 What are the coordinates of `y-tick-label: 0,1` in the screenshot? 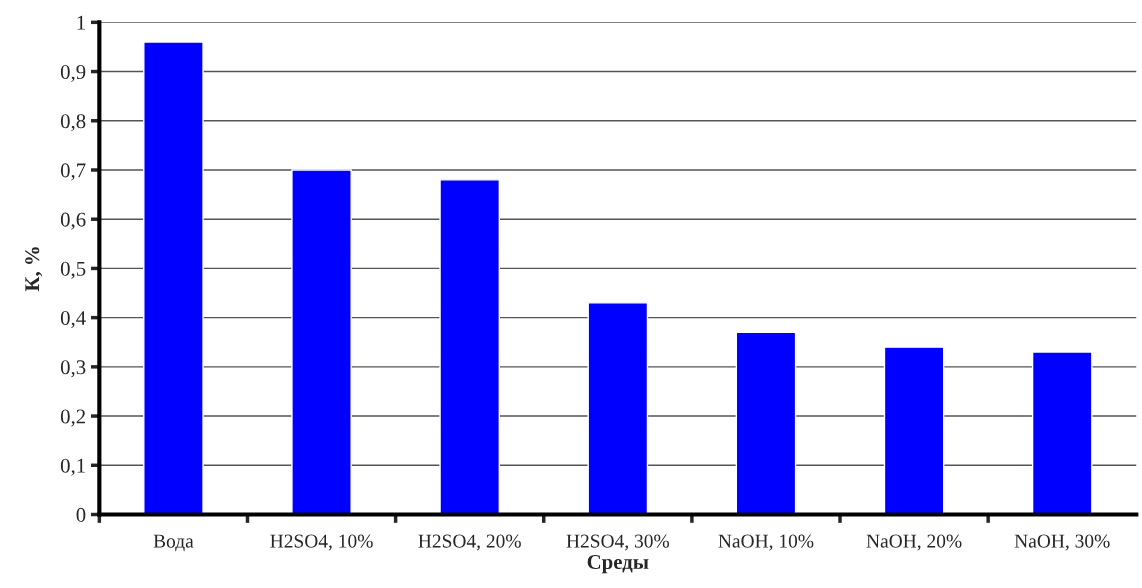 It's located at (72, 467).